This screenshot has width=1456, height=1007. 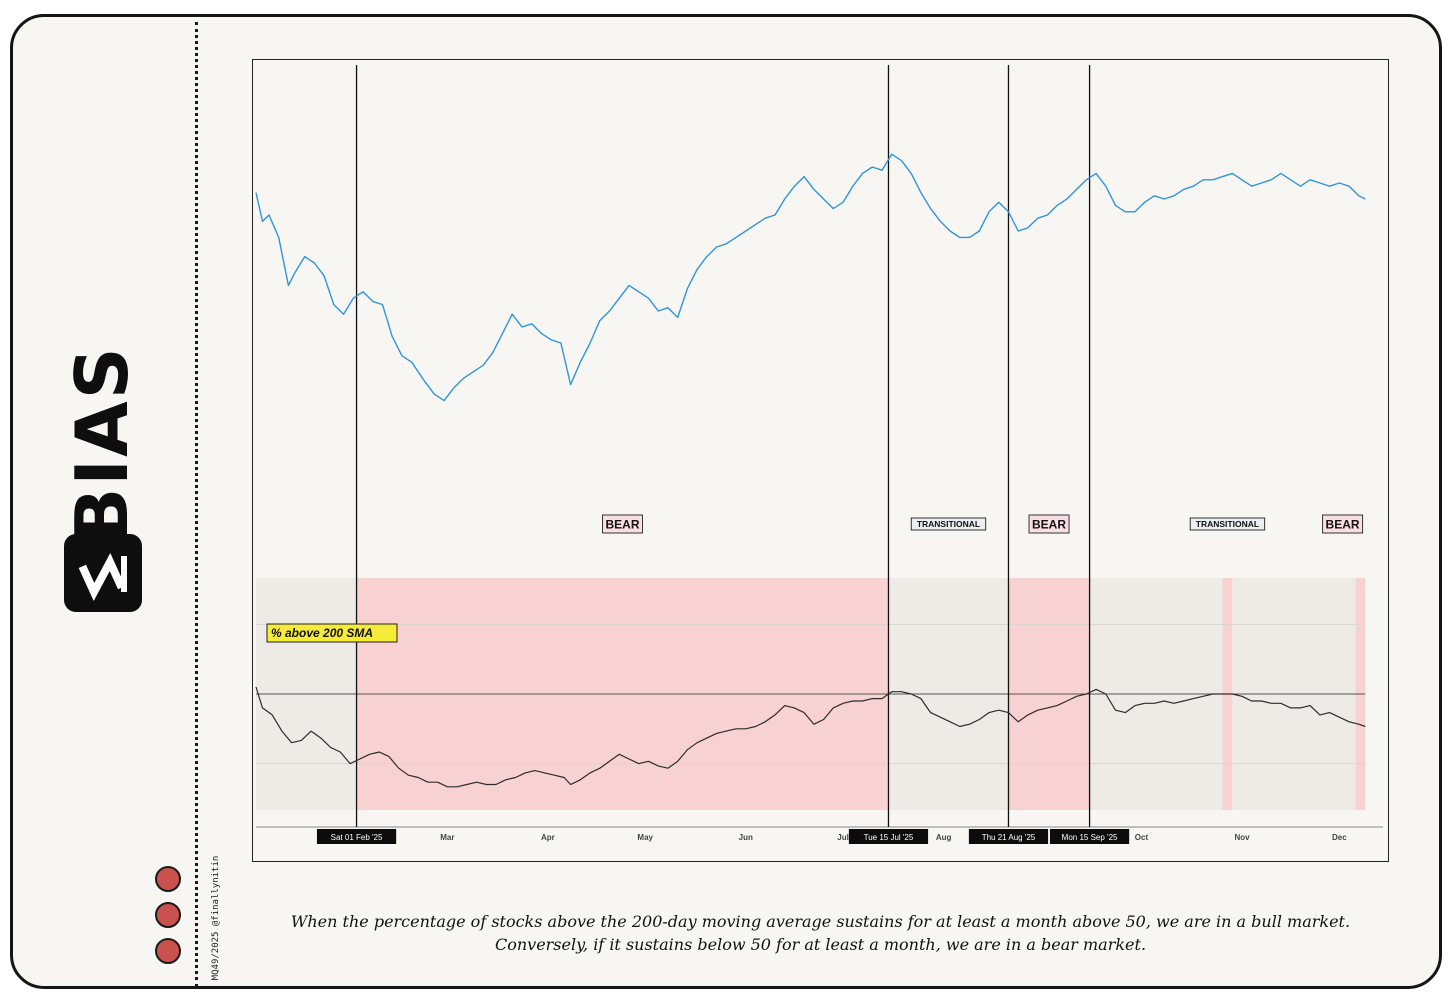 What do you see at coordinates (843, 837) in the screenshot?
I see `x-tick-label: Jul` at bounding box center [843, 837].